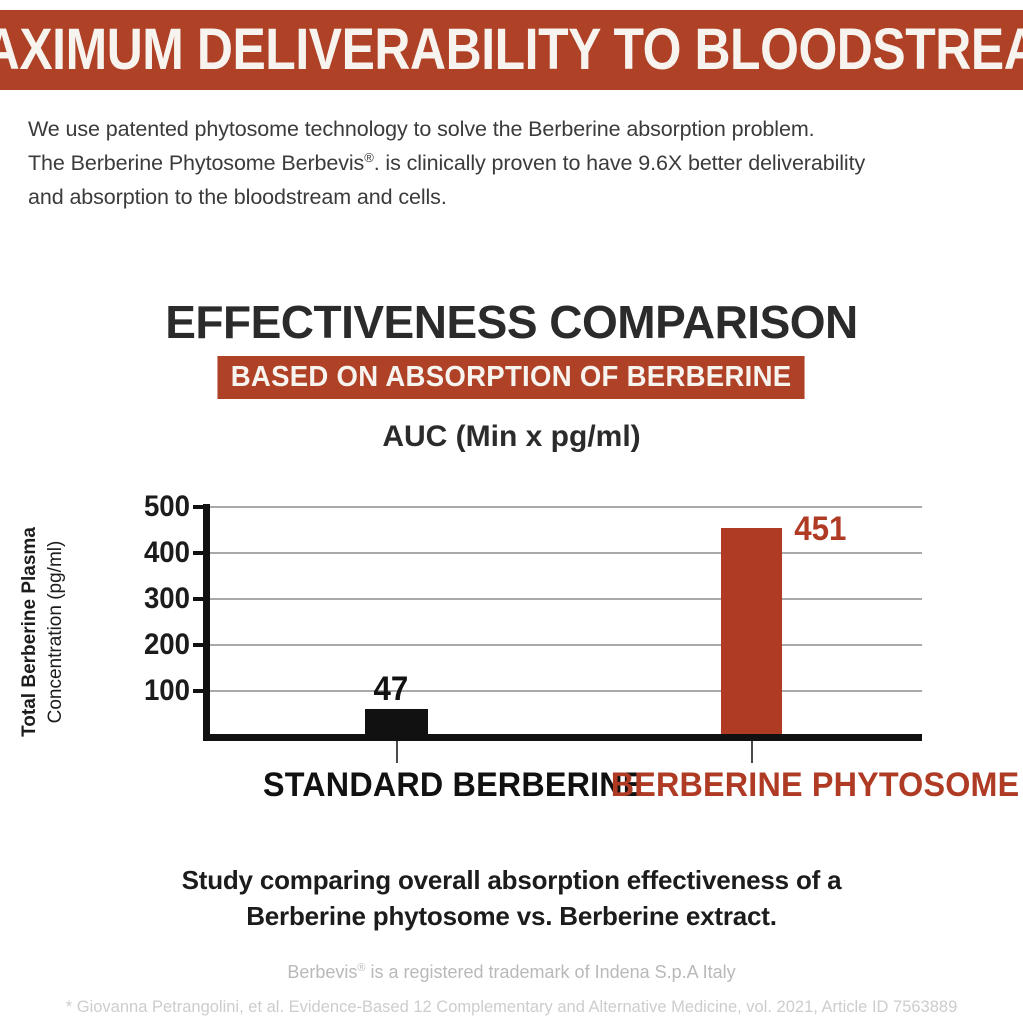 Image resolution: width=1023 pixels, height=1024 pixels. What do you see at coordinates (752, 752) in the screenshot?
I see `category-tick-berberine-phytosome` at bounding box center [752, 752].